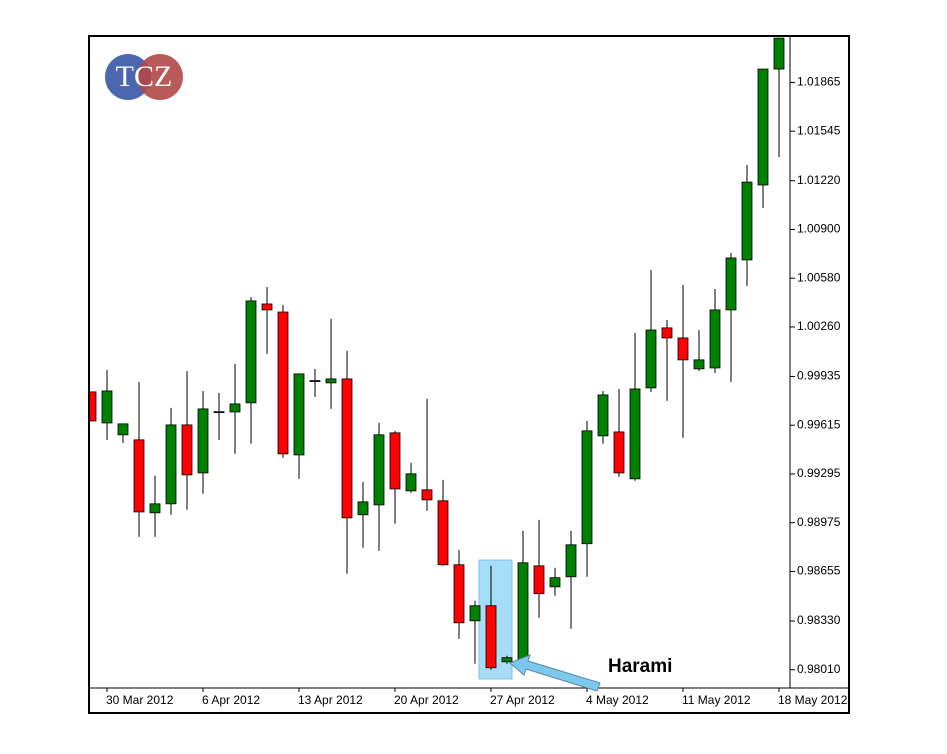 The image size is (947, 754). Describe the element at coordinates (819, 522) in the screenshot. I see `y-tick-label: 0.98975` at that location.